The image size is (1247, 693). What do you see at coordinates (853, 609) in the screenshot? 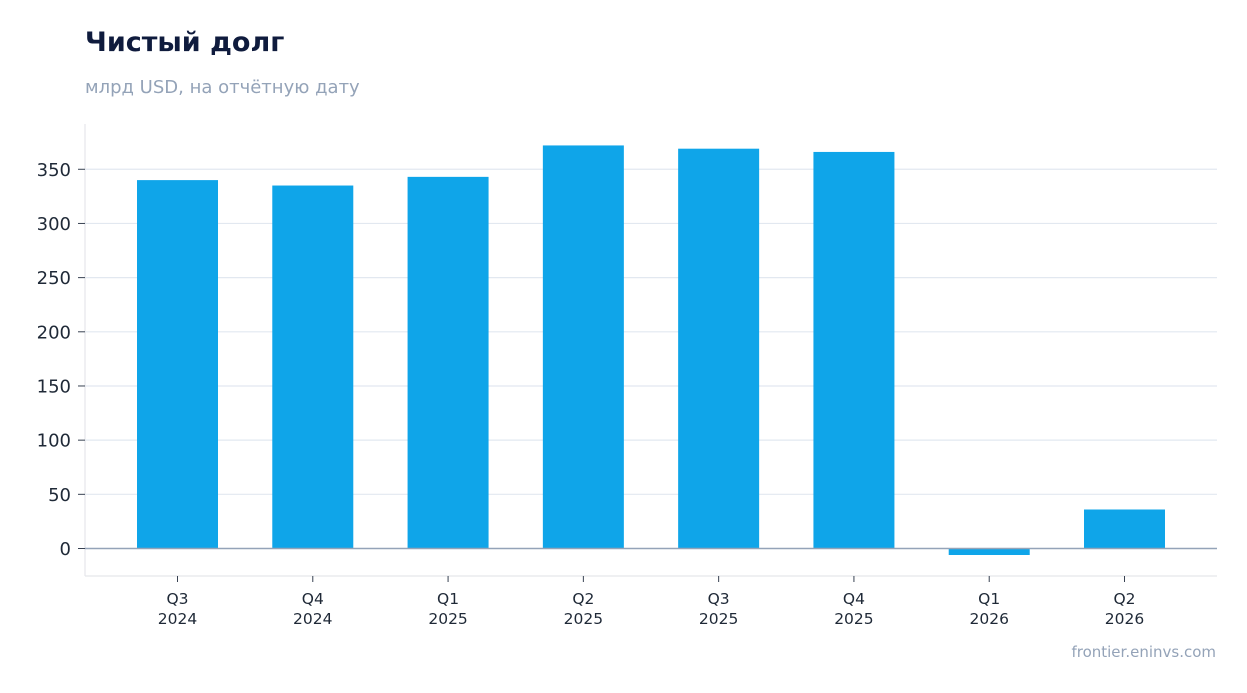
I see `x-tick-label: Q4 2025` at bounding box center [853, 609].